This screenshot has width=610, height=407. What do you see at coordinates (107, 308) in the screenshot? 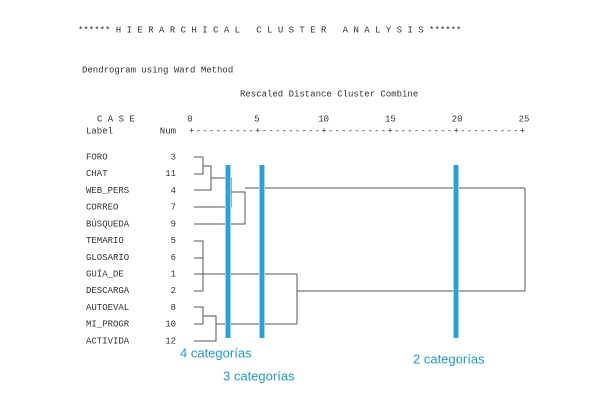
I see `case-label: AUTOEVAL` at bounding box center [107, 308].